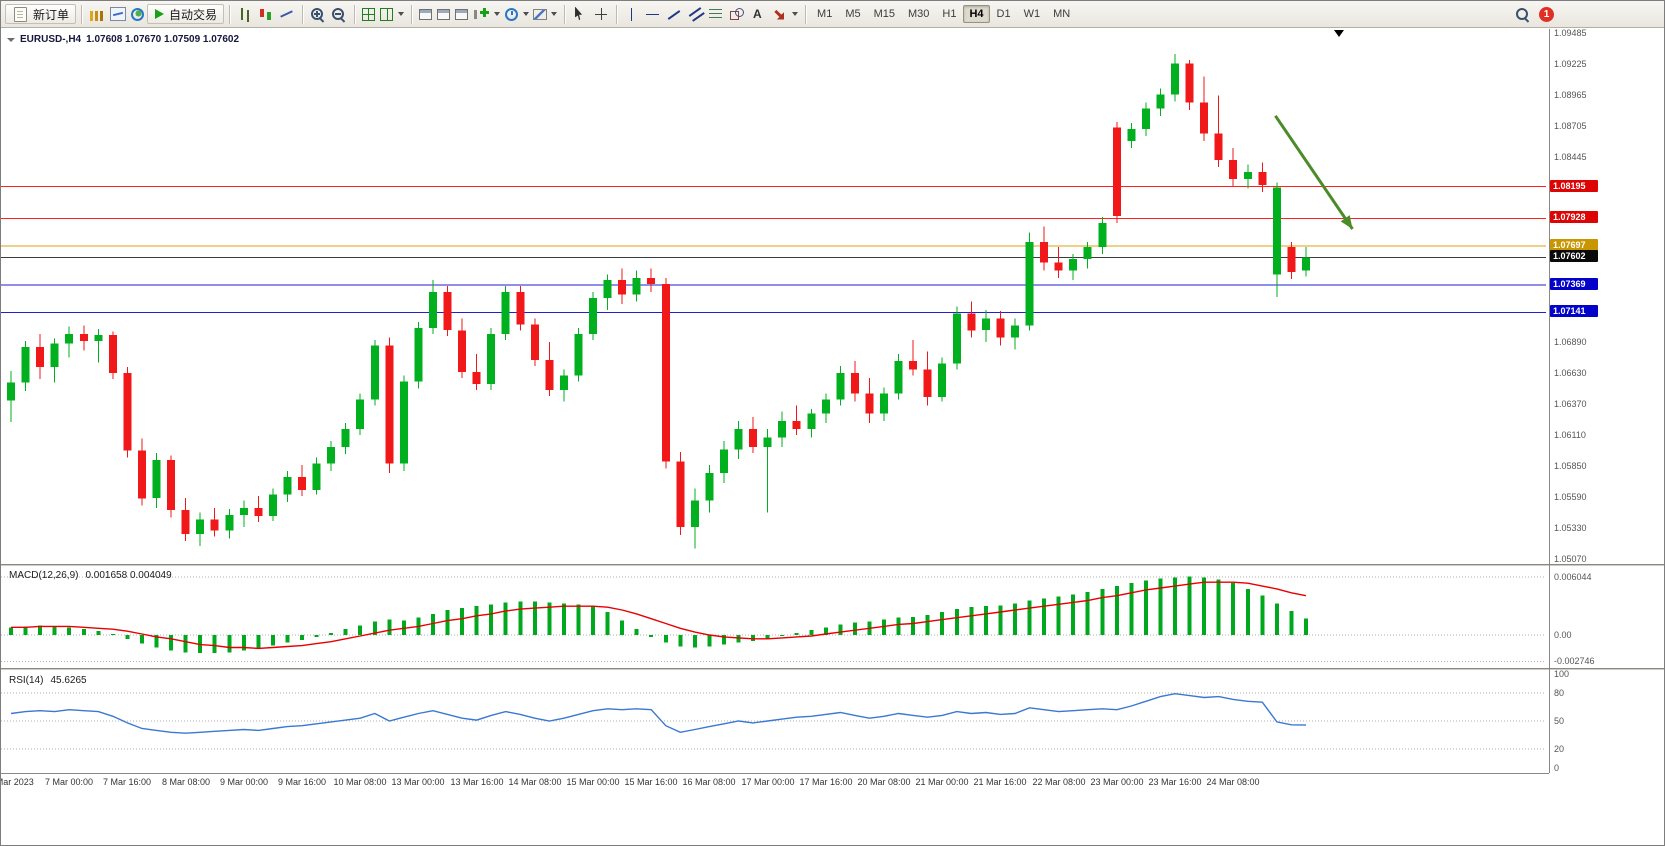  What do you see at coordinates (1523, 14) in the screenshot?
I see `search-icon` at bounding box center [1523, 14].